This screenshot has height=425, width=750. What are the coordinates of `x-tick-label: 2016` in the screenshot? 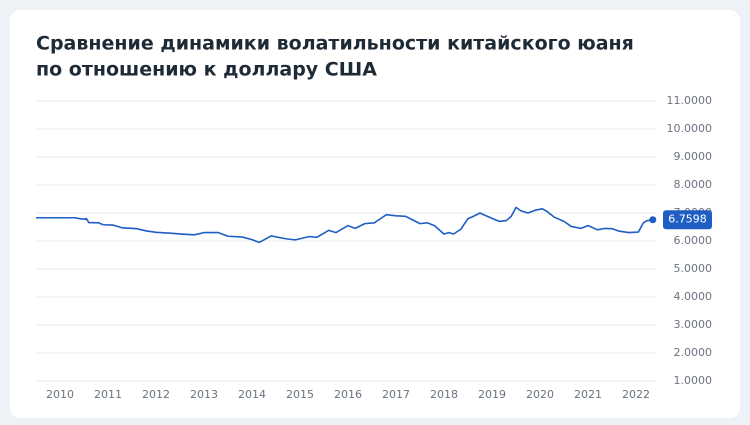 It's located at (348, 394).